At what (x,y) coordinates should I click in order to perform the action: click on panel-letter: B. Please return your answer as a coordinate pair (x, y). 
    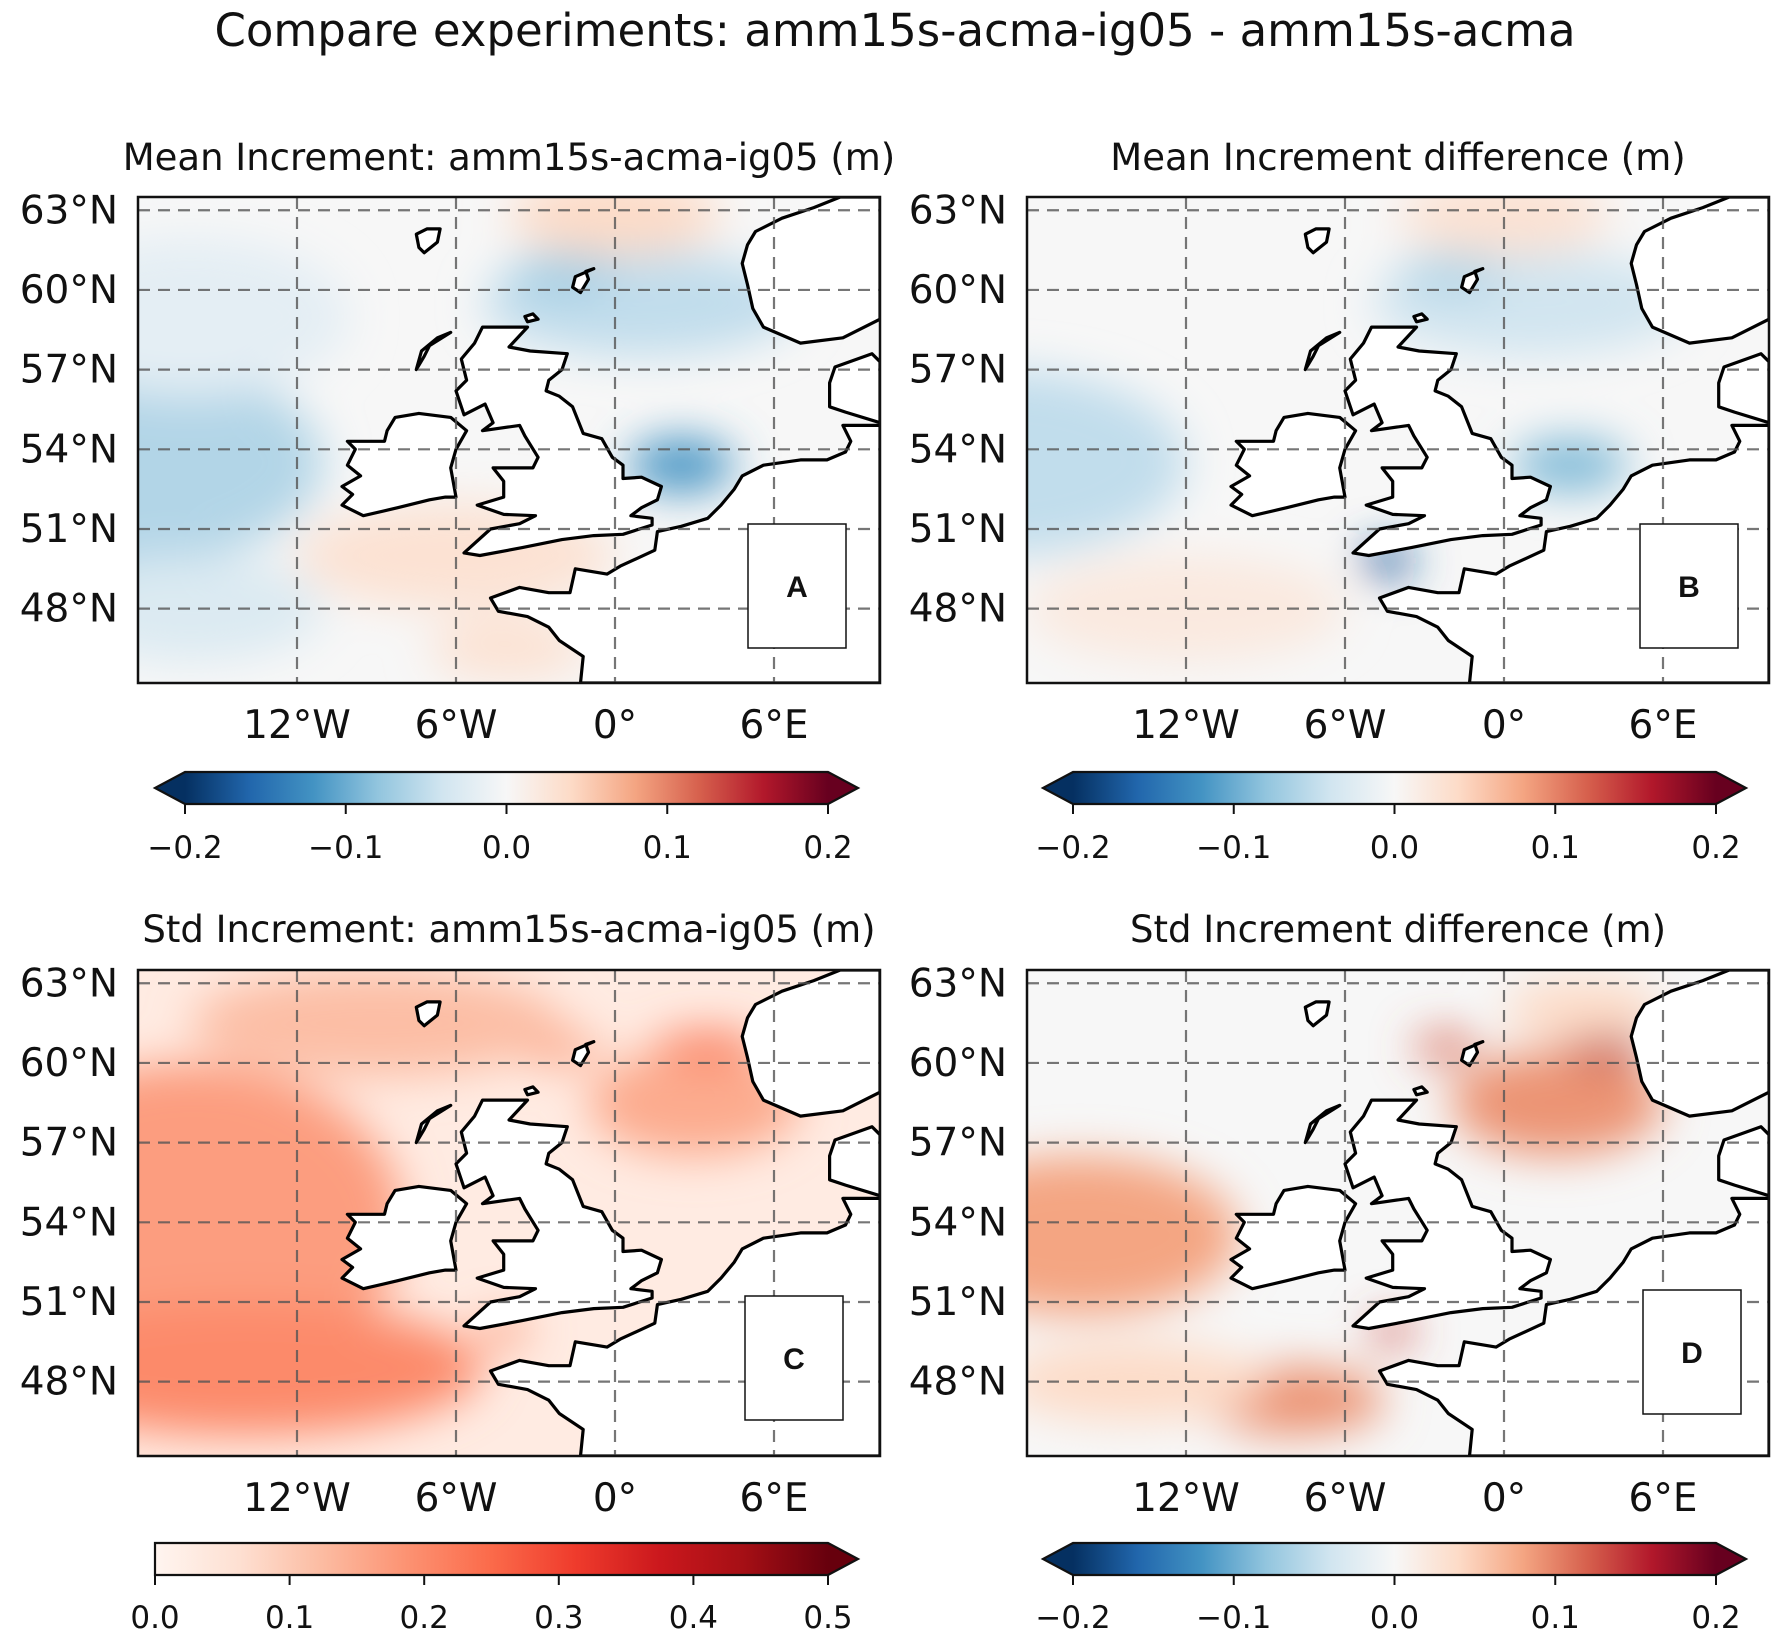
    Looking at the image, I should click on (1689, 587).